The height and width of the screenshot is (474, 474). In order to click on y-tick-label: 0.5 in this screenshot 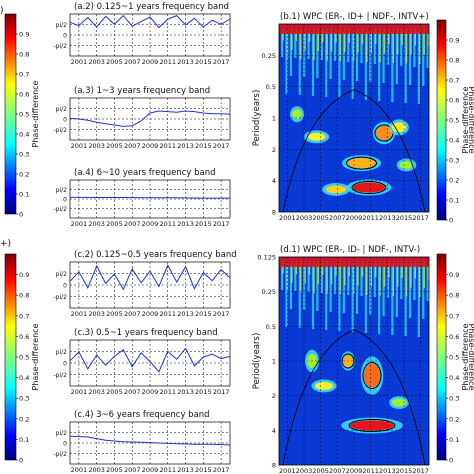, I will do `click(271, 87)`.